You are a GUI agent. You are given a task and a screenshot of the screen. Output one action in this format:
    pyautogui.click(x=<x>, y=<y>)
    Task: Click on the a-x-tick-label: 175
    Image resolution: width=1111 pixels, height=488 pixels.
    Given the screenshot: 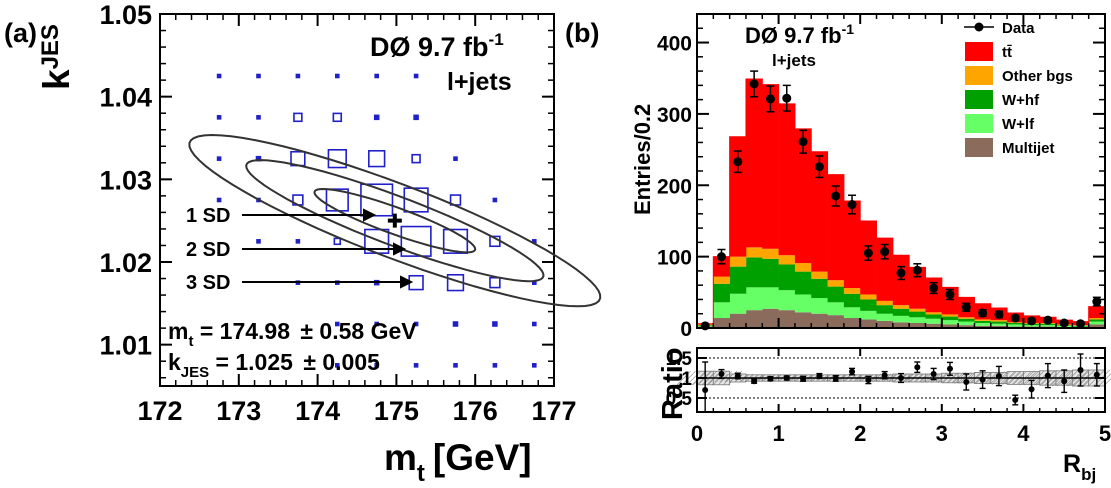 What is the action you would take?
    pyautogui.click(x=396, y=411)
    